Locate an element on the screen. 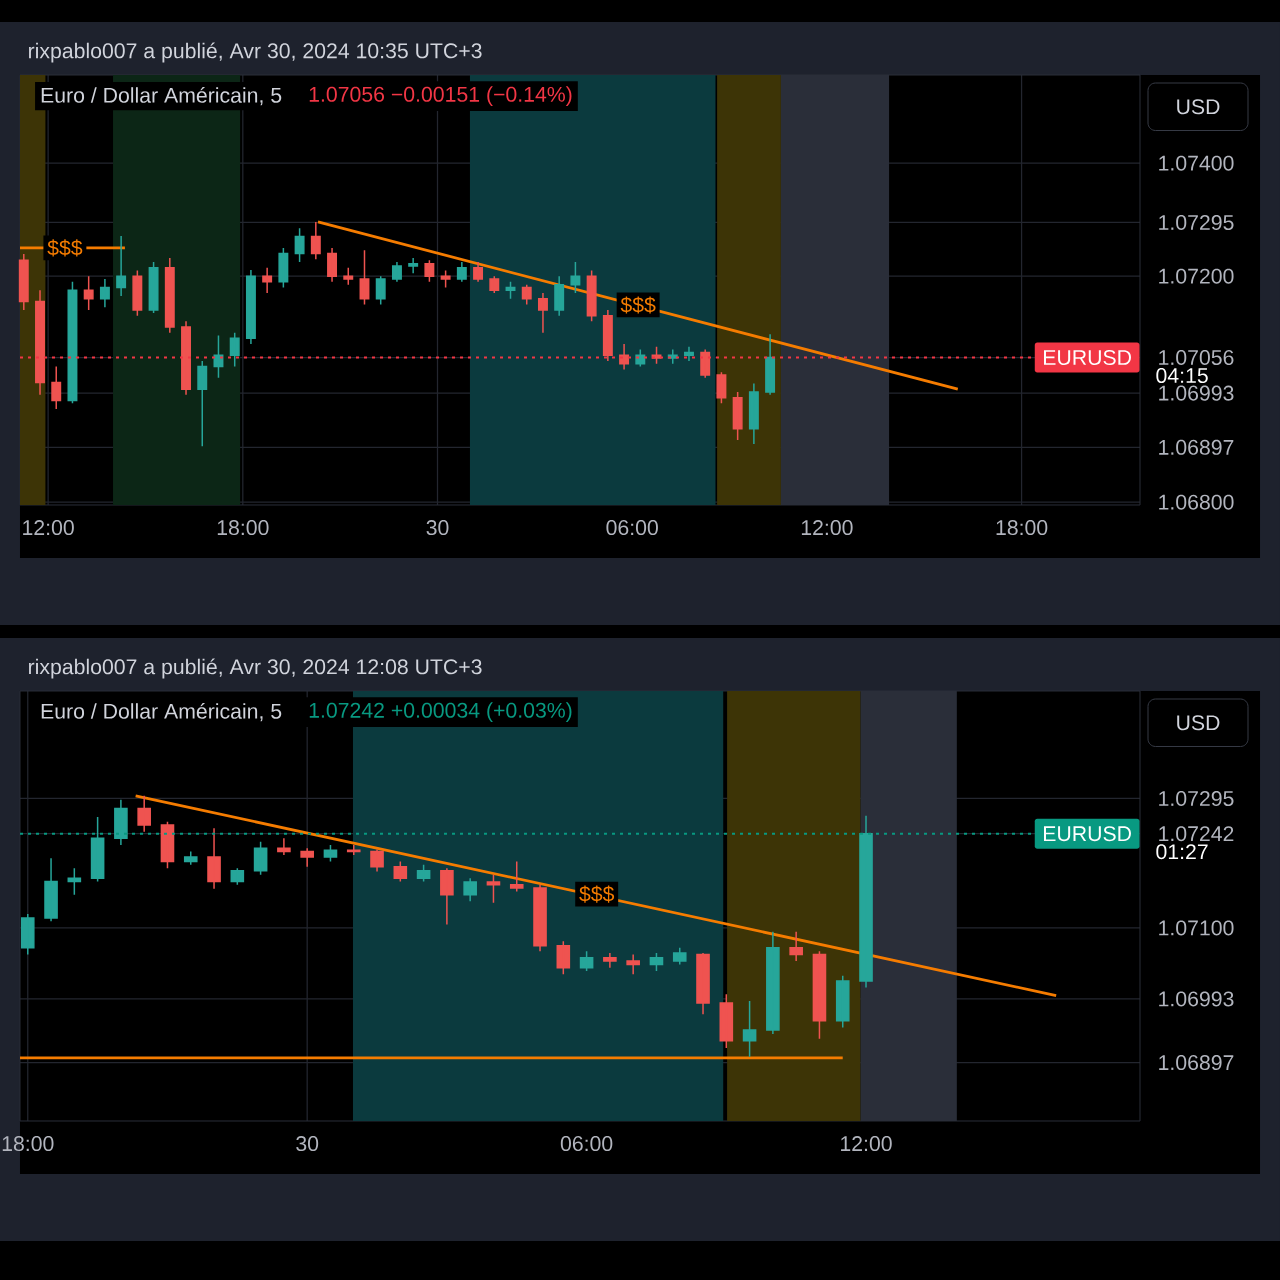 This screenshot has width=1280, height=1280. y-tick-label: 1.07100 is located at coordinates (1196, 928).